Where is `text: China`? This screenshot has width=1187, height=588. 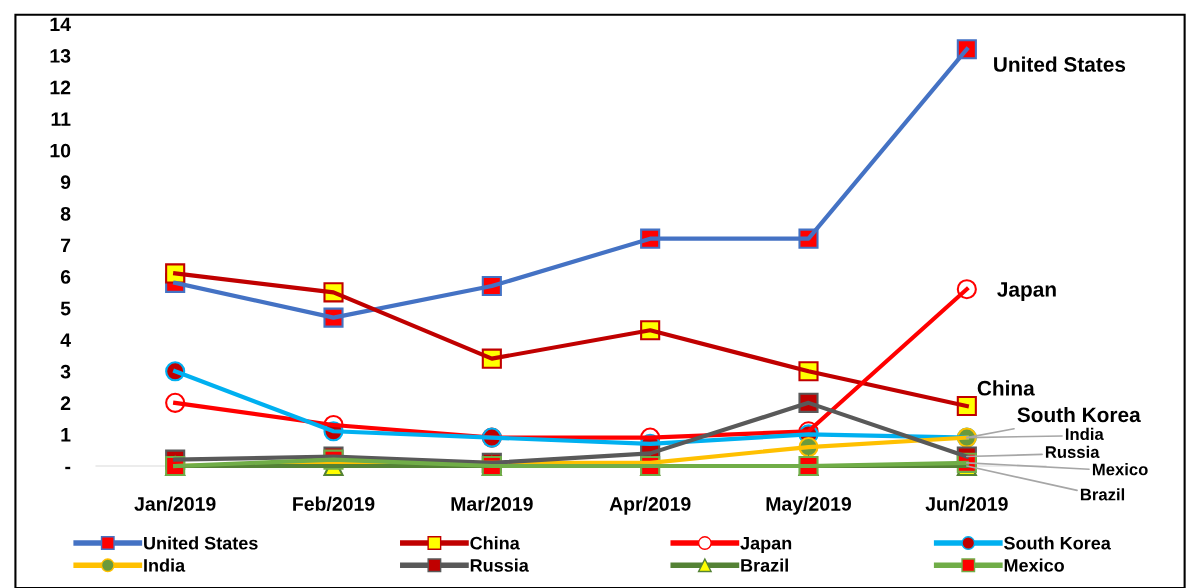
text: China is located at coordinates (1006, 388).